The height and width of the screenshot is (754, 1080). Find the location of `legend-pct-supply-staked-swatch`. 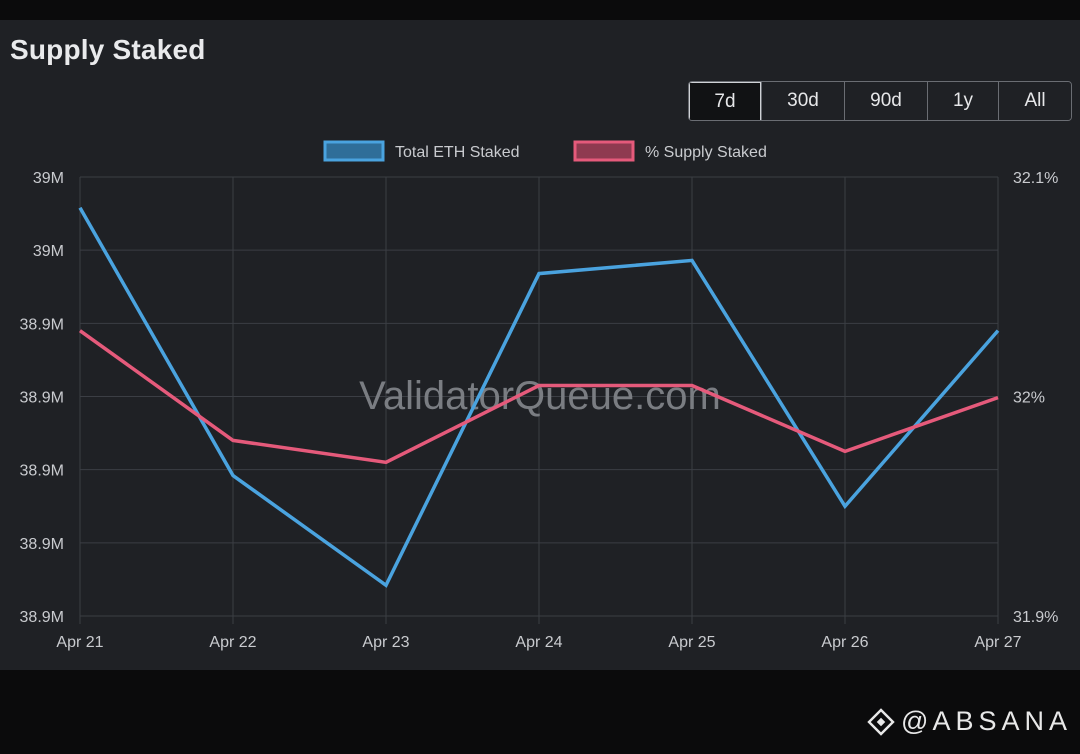

legend-pct-supply-staked-swatch is located at coordinates (604, 151).